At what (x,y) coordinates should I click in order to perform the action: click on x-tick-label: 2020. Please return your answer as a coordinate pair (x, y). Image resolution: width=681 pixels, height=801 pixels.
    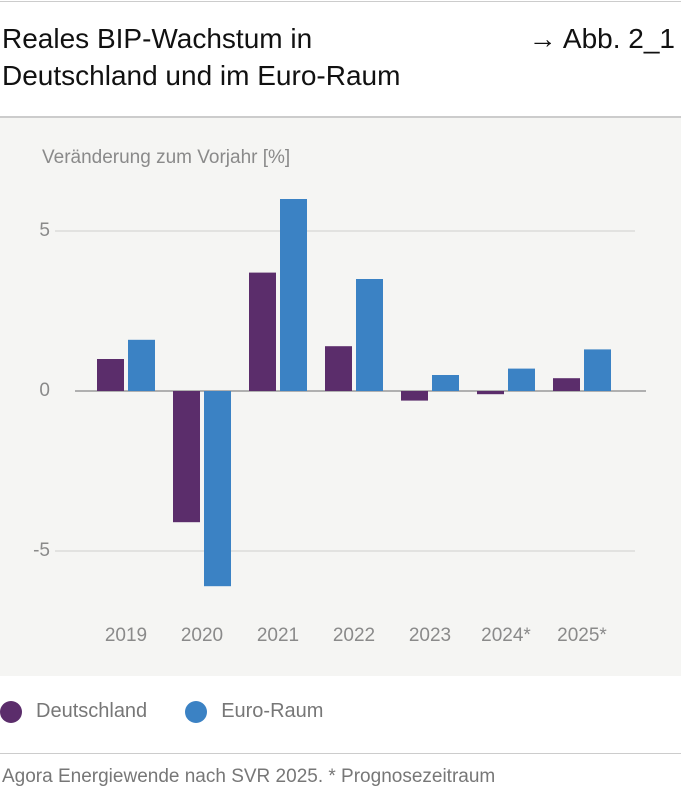
    Looking at the image, I should click on (202, 635).